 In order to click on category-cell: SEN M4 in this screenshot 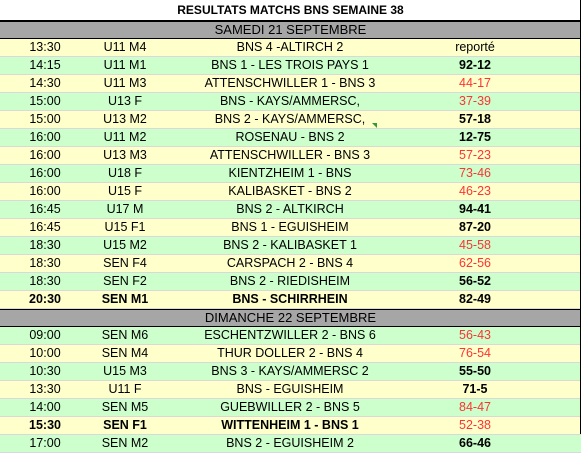, I will do `click(125, 353)`.